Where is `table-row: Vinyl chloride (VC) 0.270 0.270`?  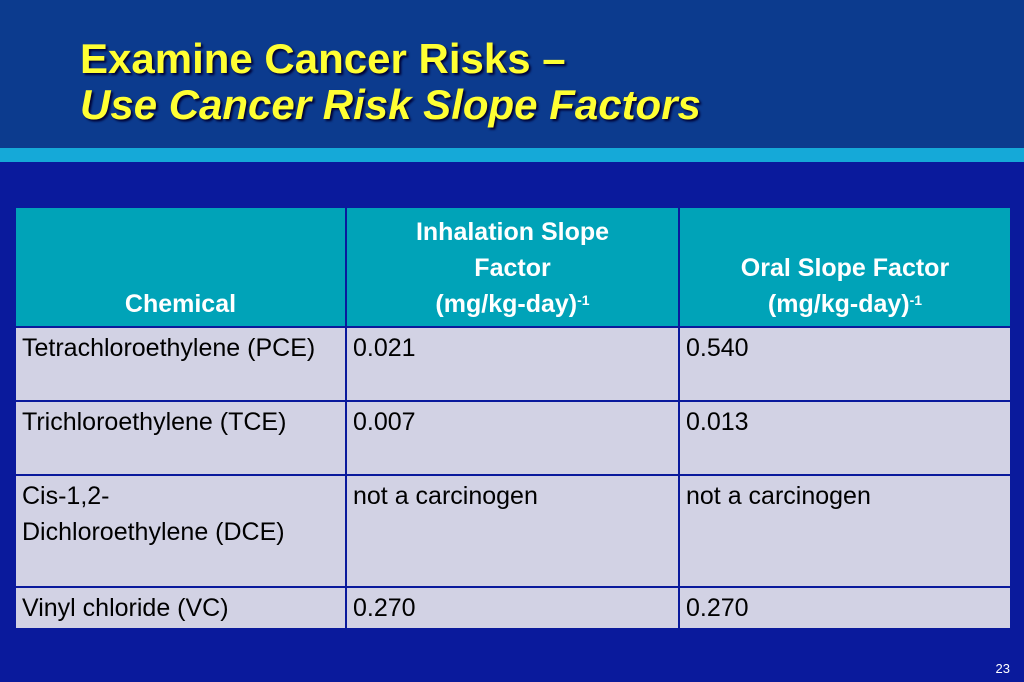
table-row: Vinyl chloride (VC) 0.270 0.270 is located at coordinates (513, 608).